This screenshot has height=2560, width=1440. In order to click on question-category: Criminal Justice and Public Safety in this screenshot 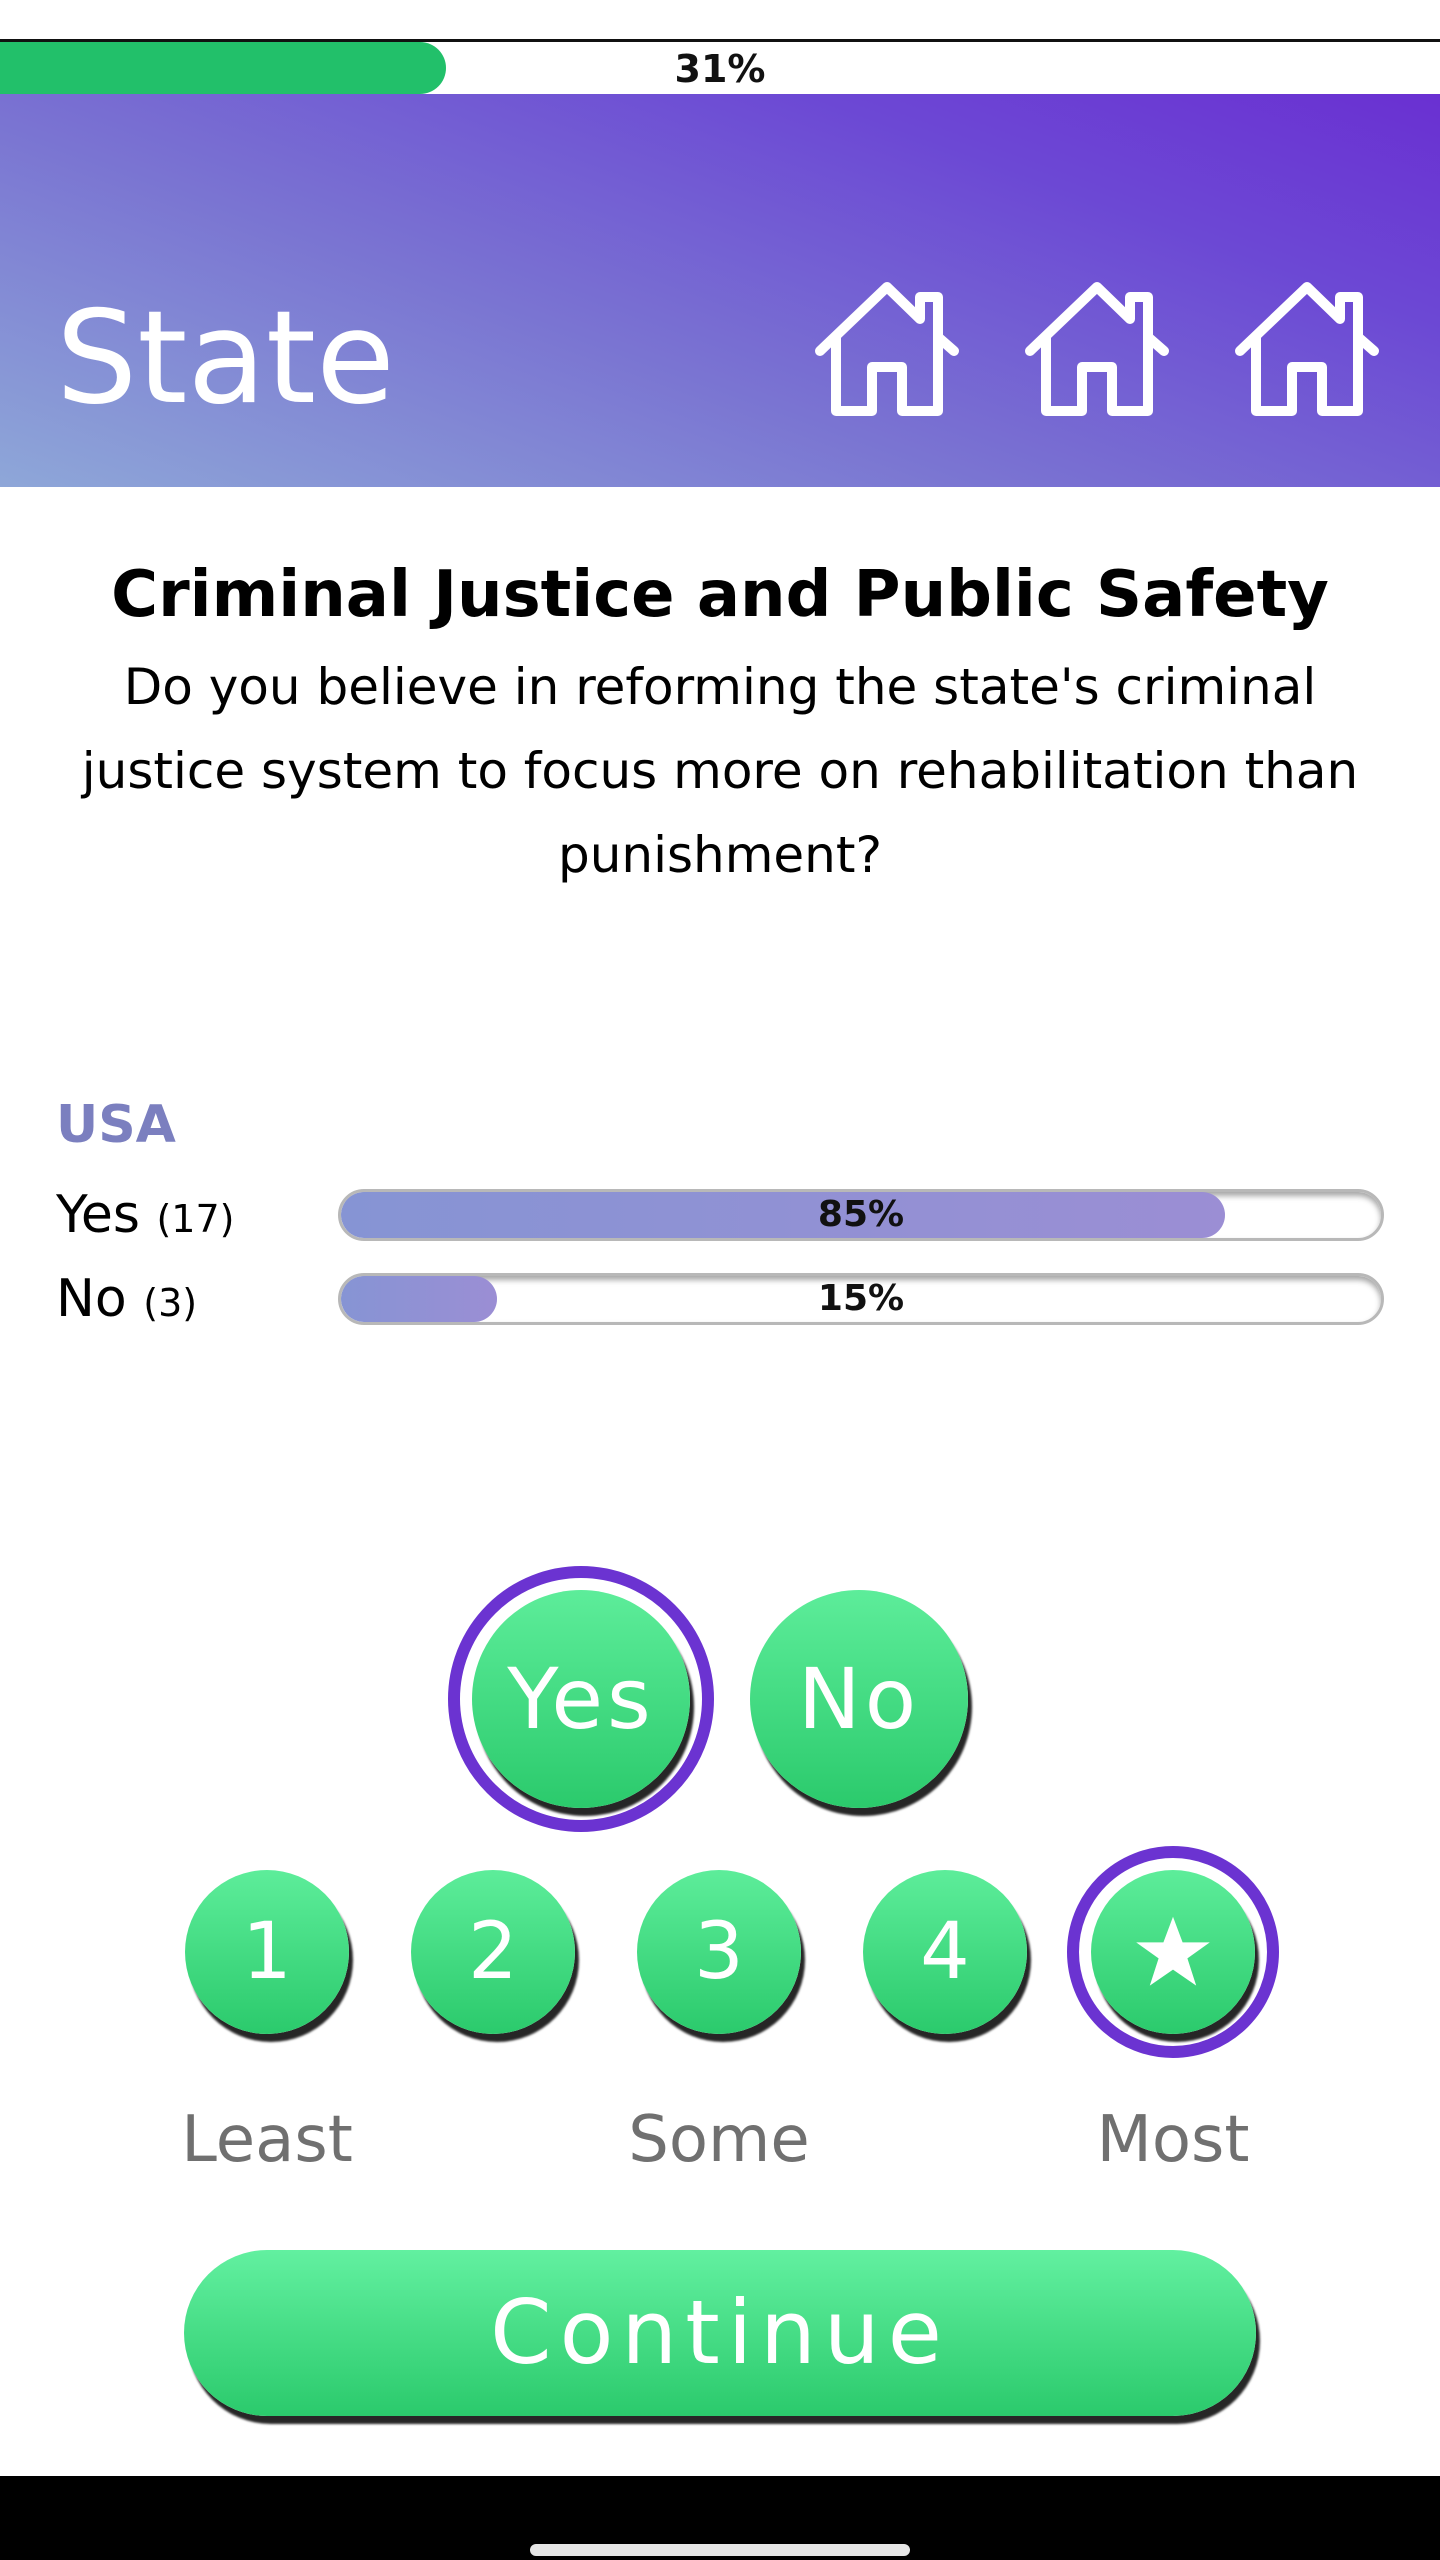, I will do `click(720, 595)`.